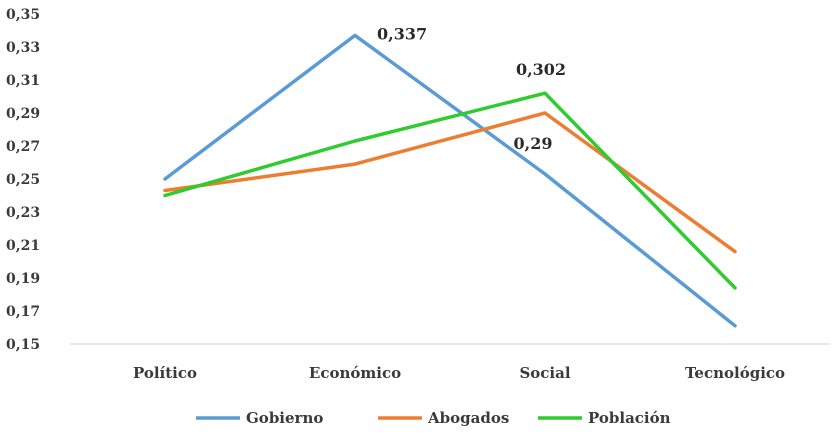  What do you see at coordinates (402, 33) in the screenshot?
I see `data-label: 0,337` at bounding box center [402, 33].